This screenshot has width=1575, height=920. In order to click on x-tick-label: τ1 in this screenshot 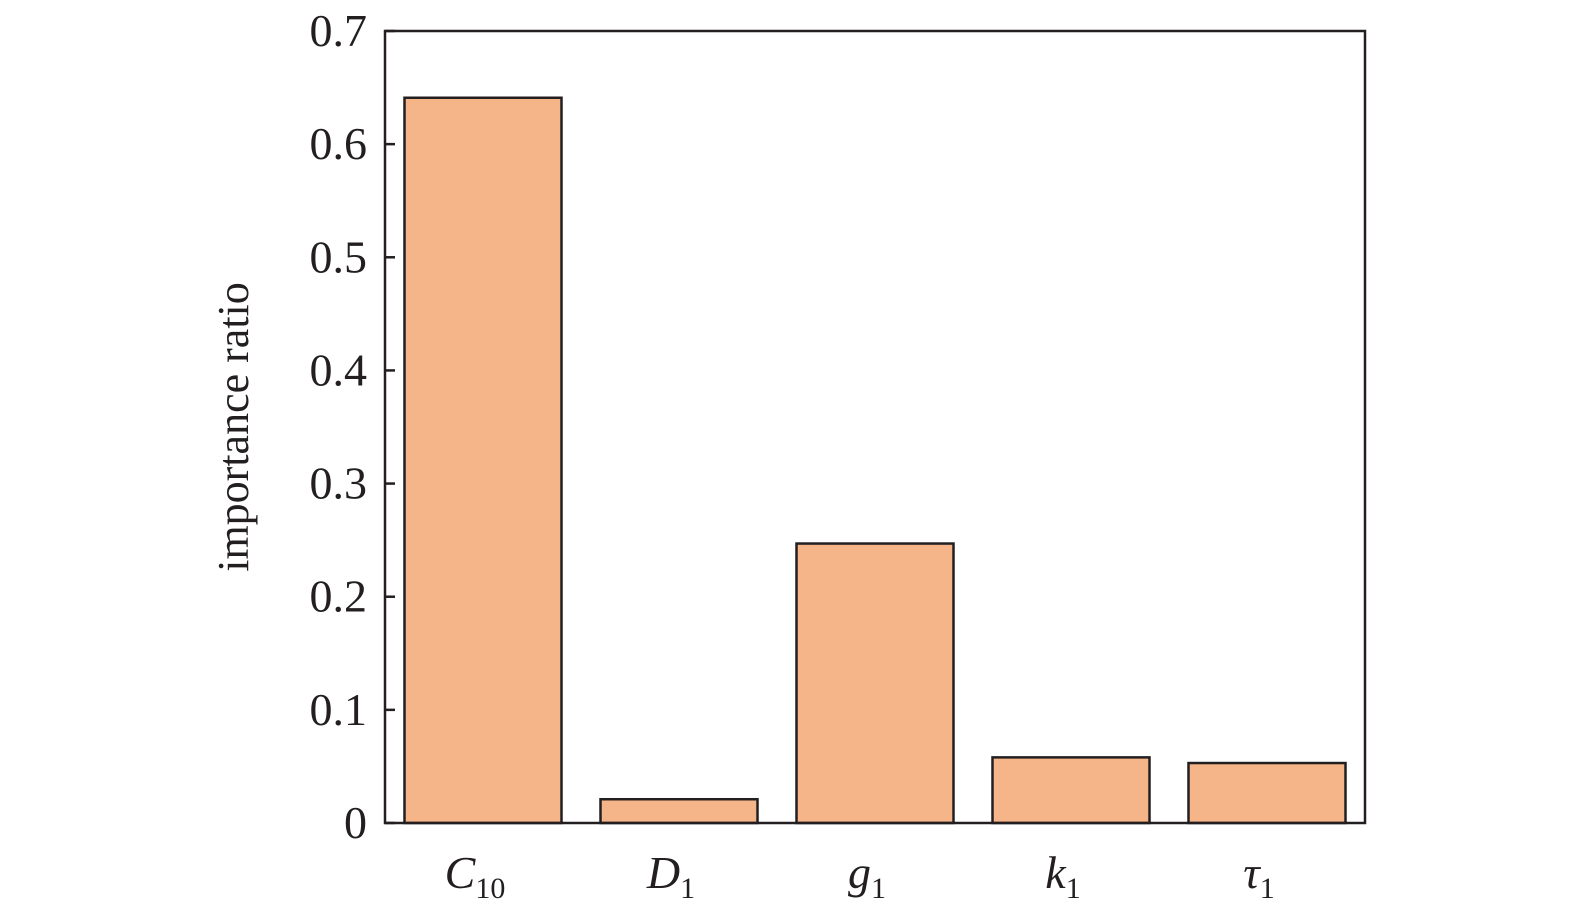, I will do `click(1258, 876)`.